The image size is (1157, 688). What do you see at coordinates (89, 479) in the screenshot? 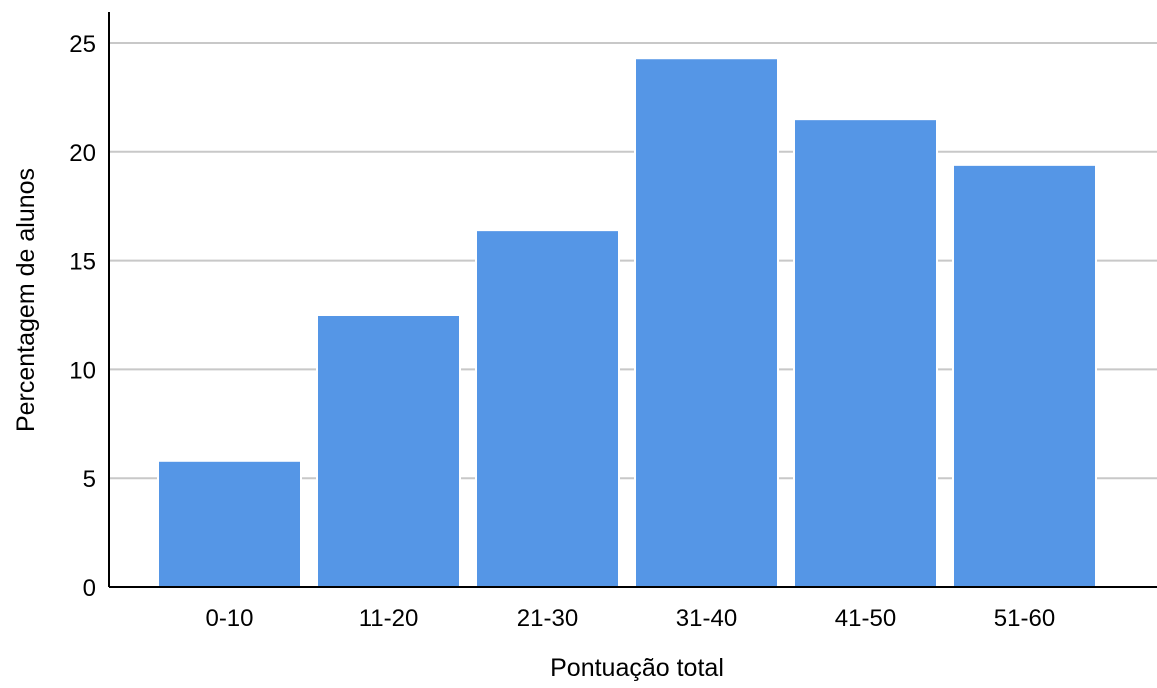
I see `y-tick-label-5: 5` at bounding box center [89, 479].